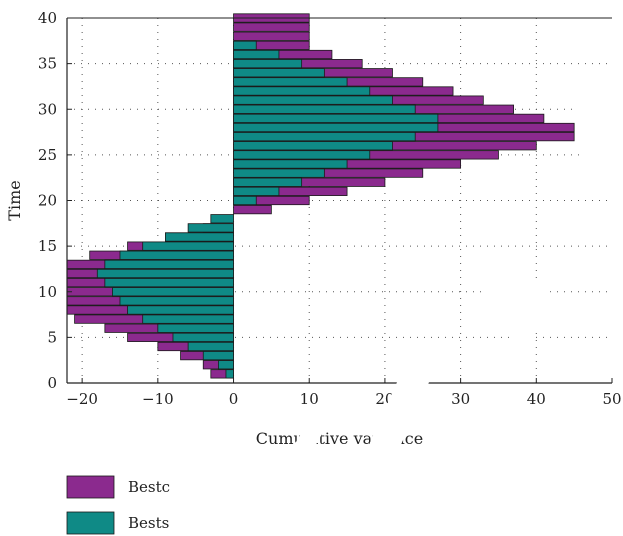 The image size is (623, 536). What do you see at coordinates (47, 201) in the screenshot?
I see `y-tick-label: 20` at bounding box center [47, 201].